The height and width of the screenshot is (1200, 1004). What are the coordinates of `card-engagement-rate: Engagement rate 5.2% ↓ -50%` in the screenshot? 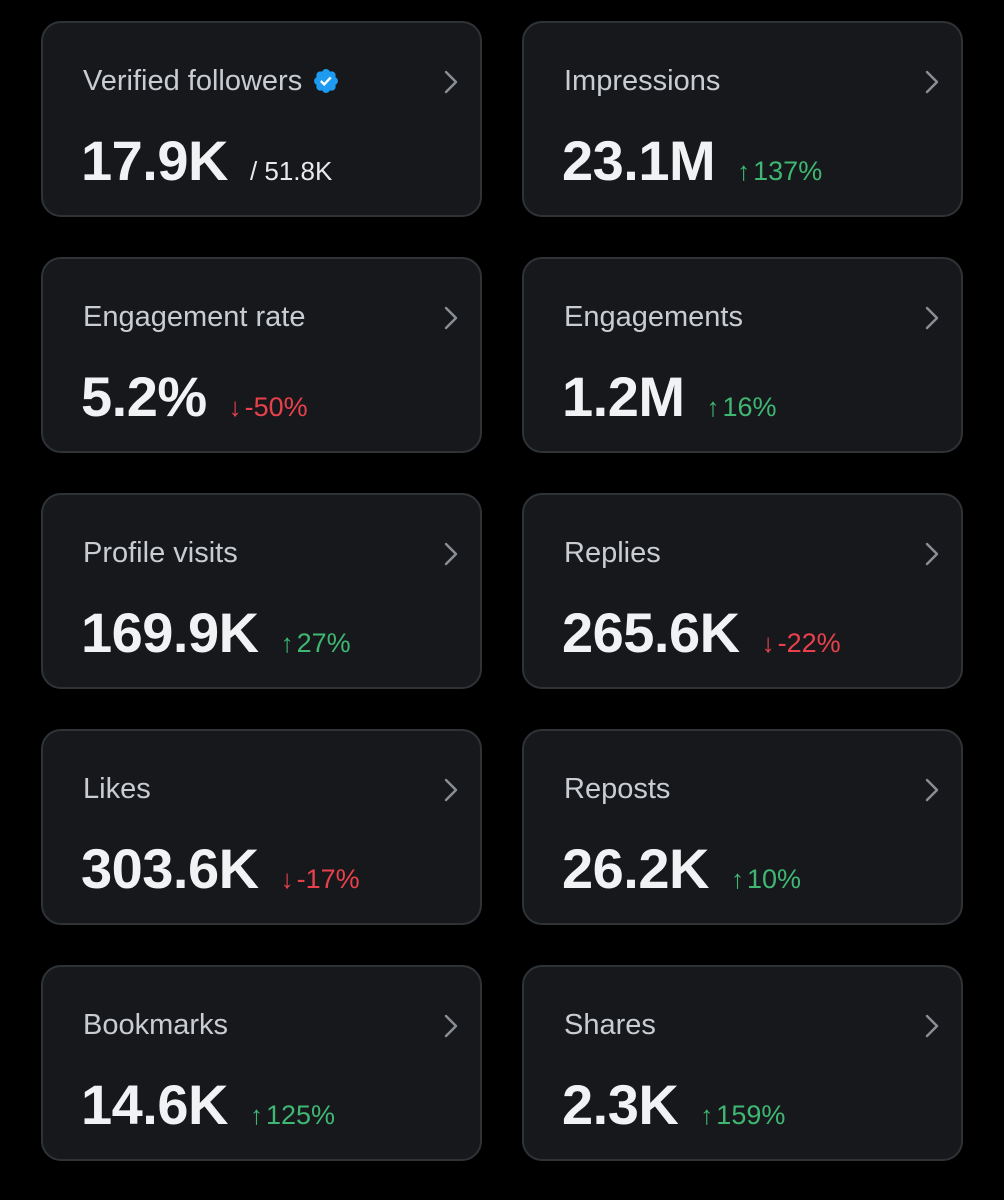 It's located at (261, 355).